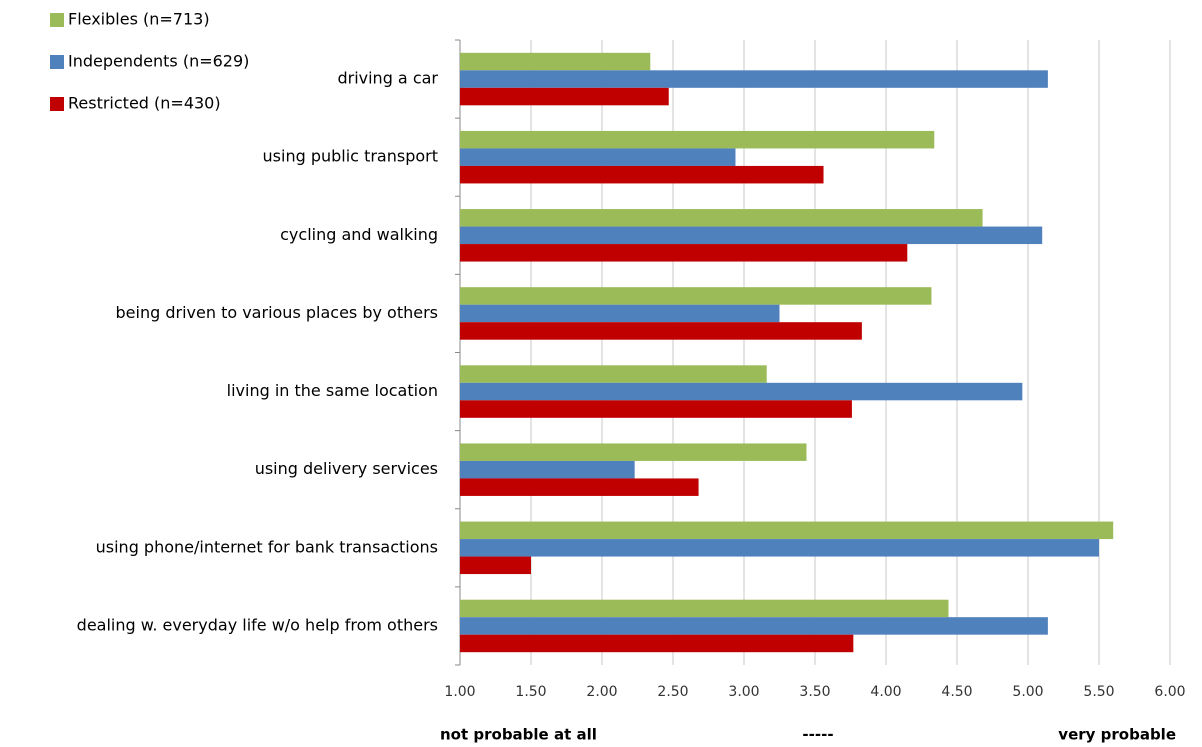 The height and width of the screenshot is (747, 1202). Describe the element at coordinates (359, 234) in the screenshot. I see `category-label: cycling and walking` at that location.